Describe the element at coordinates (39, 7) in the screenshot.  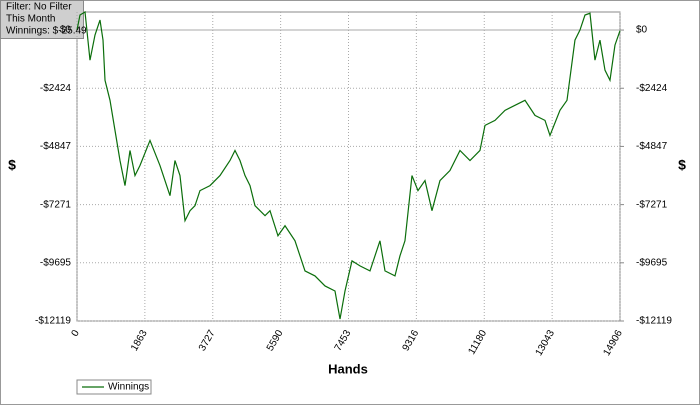
I see `info-line: Filter: No Filter` at that location.